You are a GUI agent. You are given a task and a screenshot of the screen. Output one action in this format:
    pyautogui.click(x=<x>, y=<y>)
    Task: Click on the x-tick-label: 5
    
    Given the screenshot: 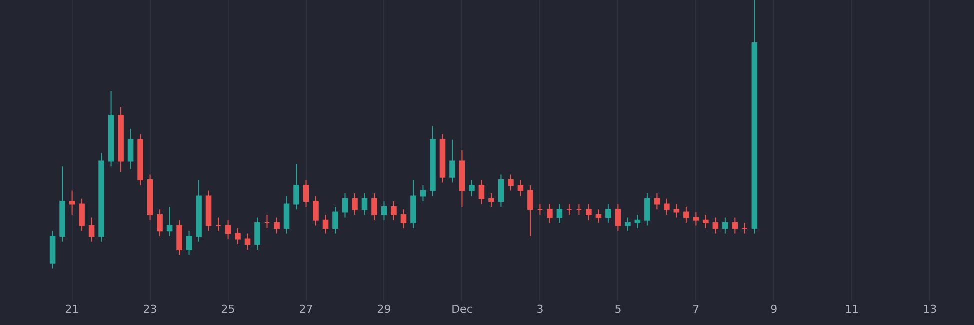 What is the action you would take?
    pyautogui.click(x=618, y=309)
    